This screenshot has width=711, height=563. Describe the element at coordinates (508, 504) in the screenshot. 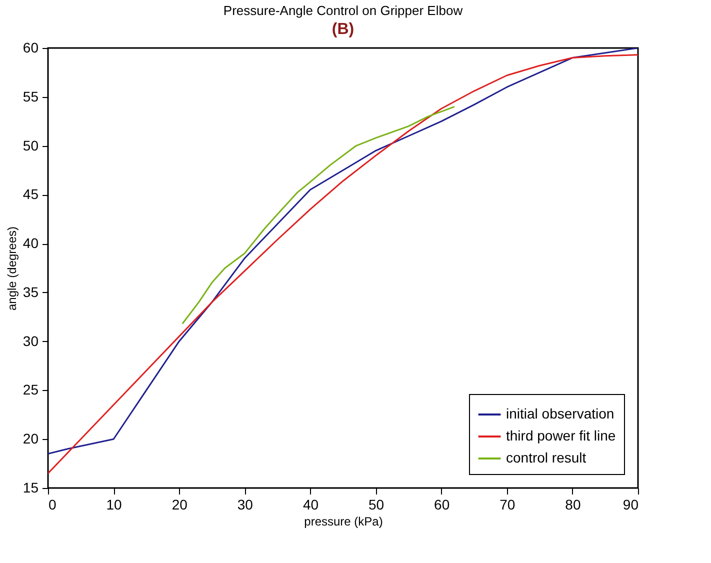

I see `x-tick-label: 70` at that location.